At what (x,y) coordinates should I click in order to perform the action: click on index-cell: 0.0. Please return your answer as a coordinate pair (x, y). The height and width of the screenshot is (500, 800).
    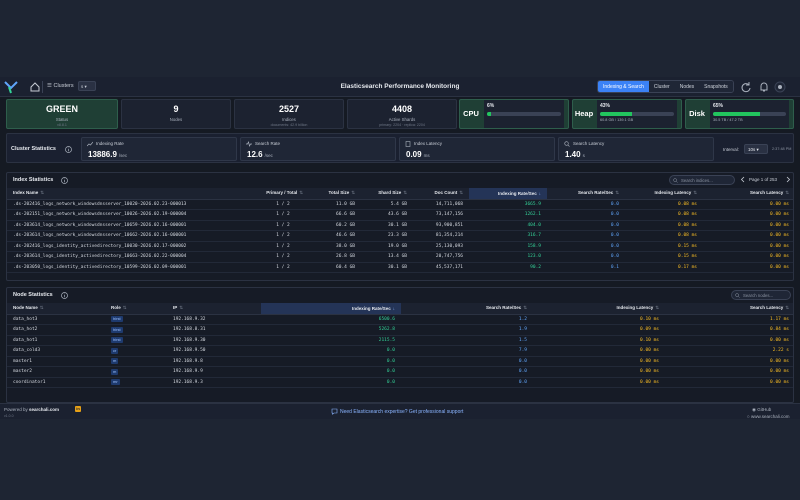
    Looking at the image, I should click on (586, 204).